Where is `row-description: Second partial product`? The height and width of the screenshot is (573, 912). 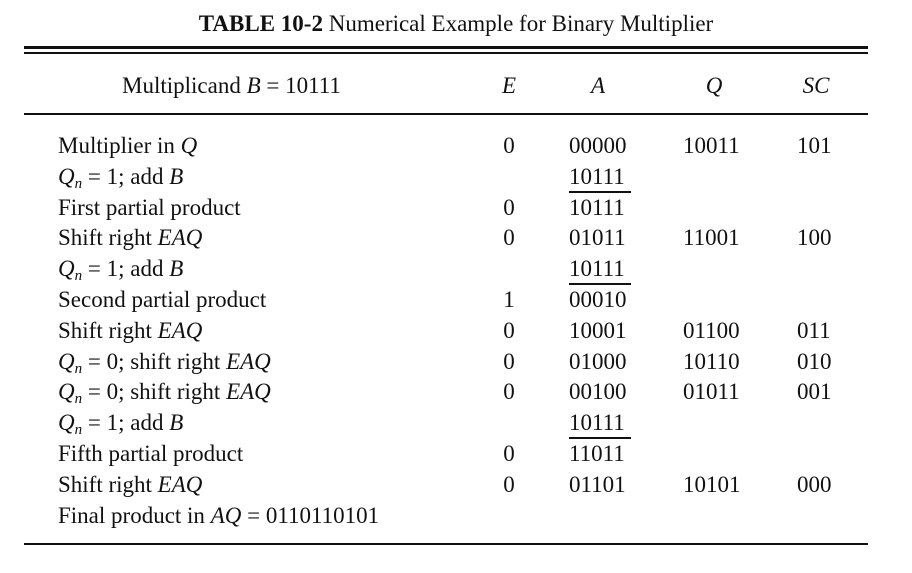 row-description: Second partial product is located at coordinates (162, 300).